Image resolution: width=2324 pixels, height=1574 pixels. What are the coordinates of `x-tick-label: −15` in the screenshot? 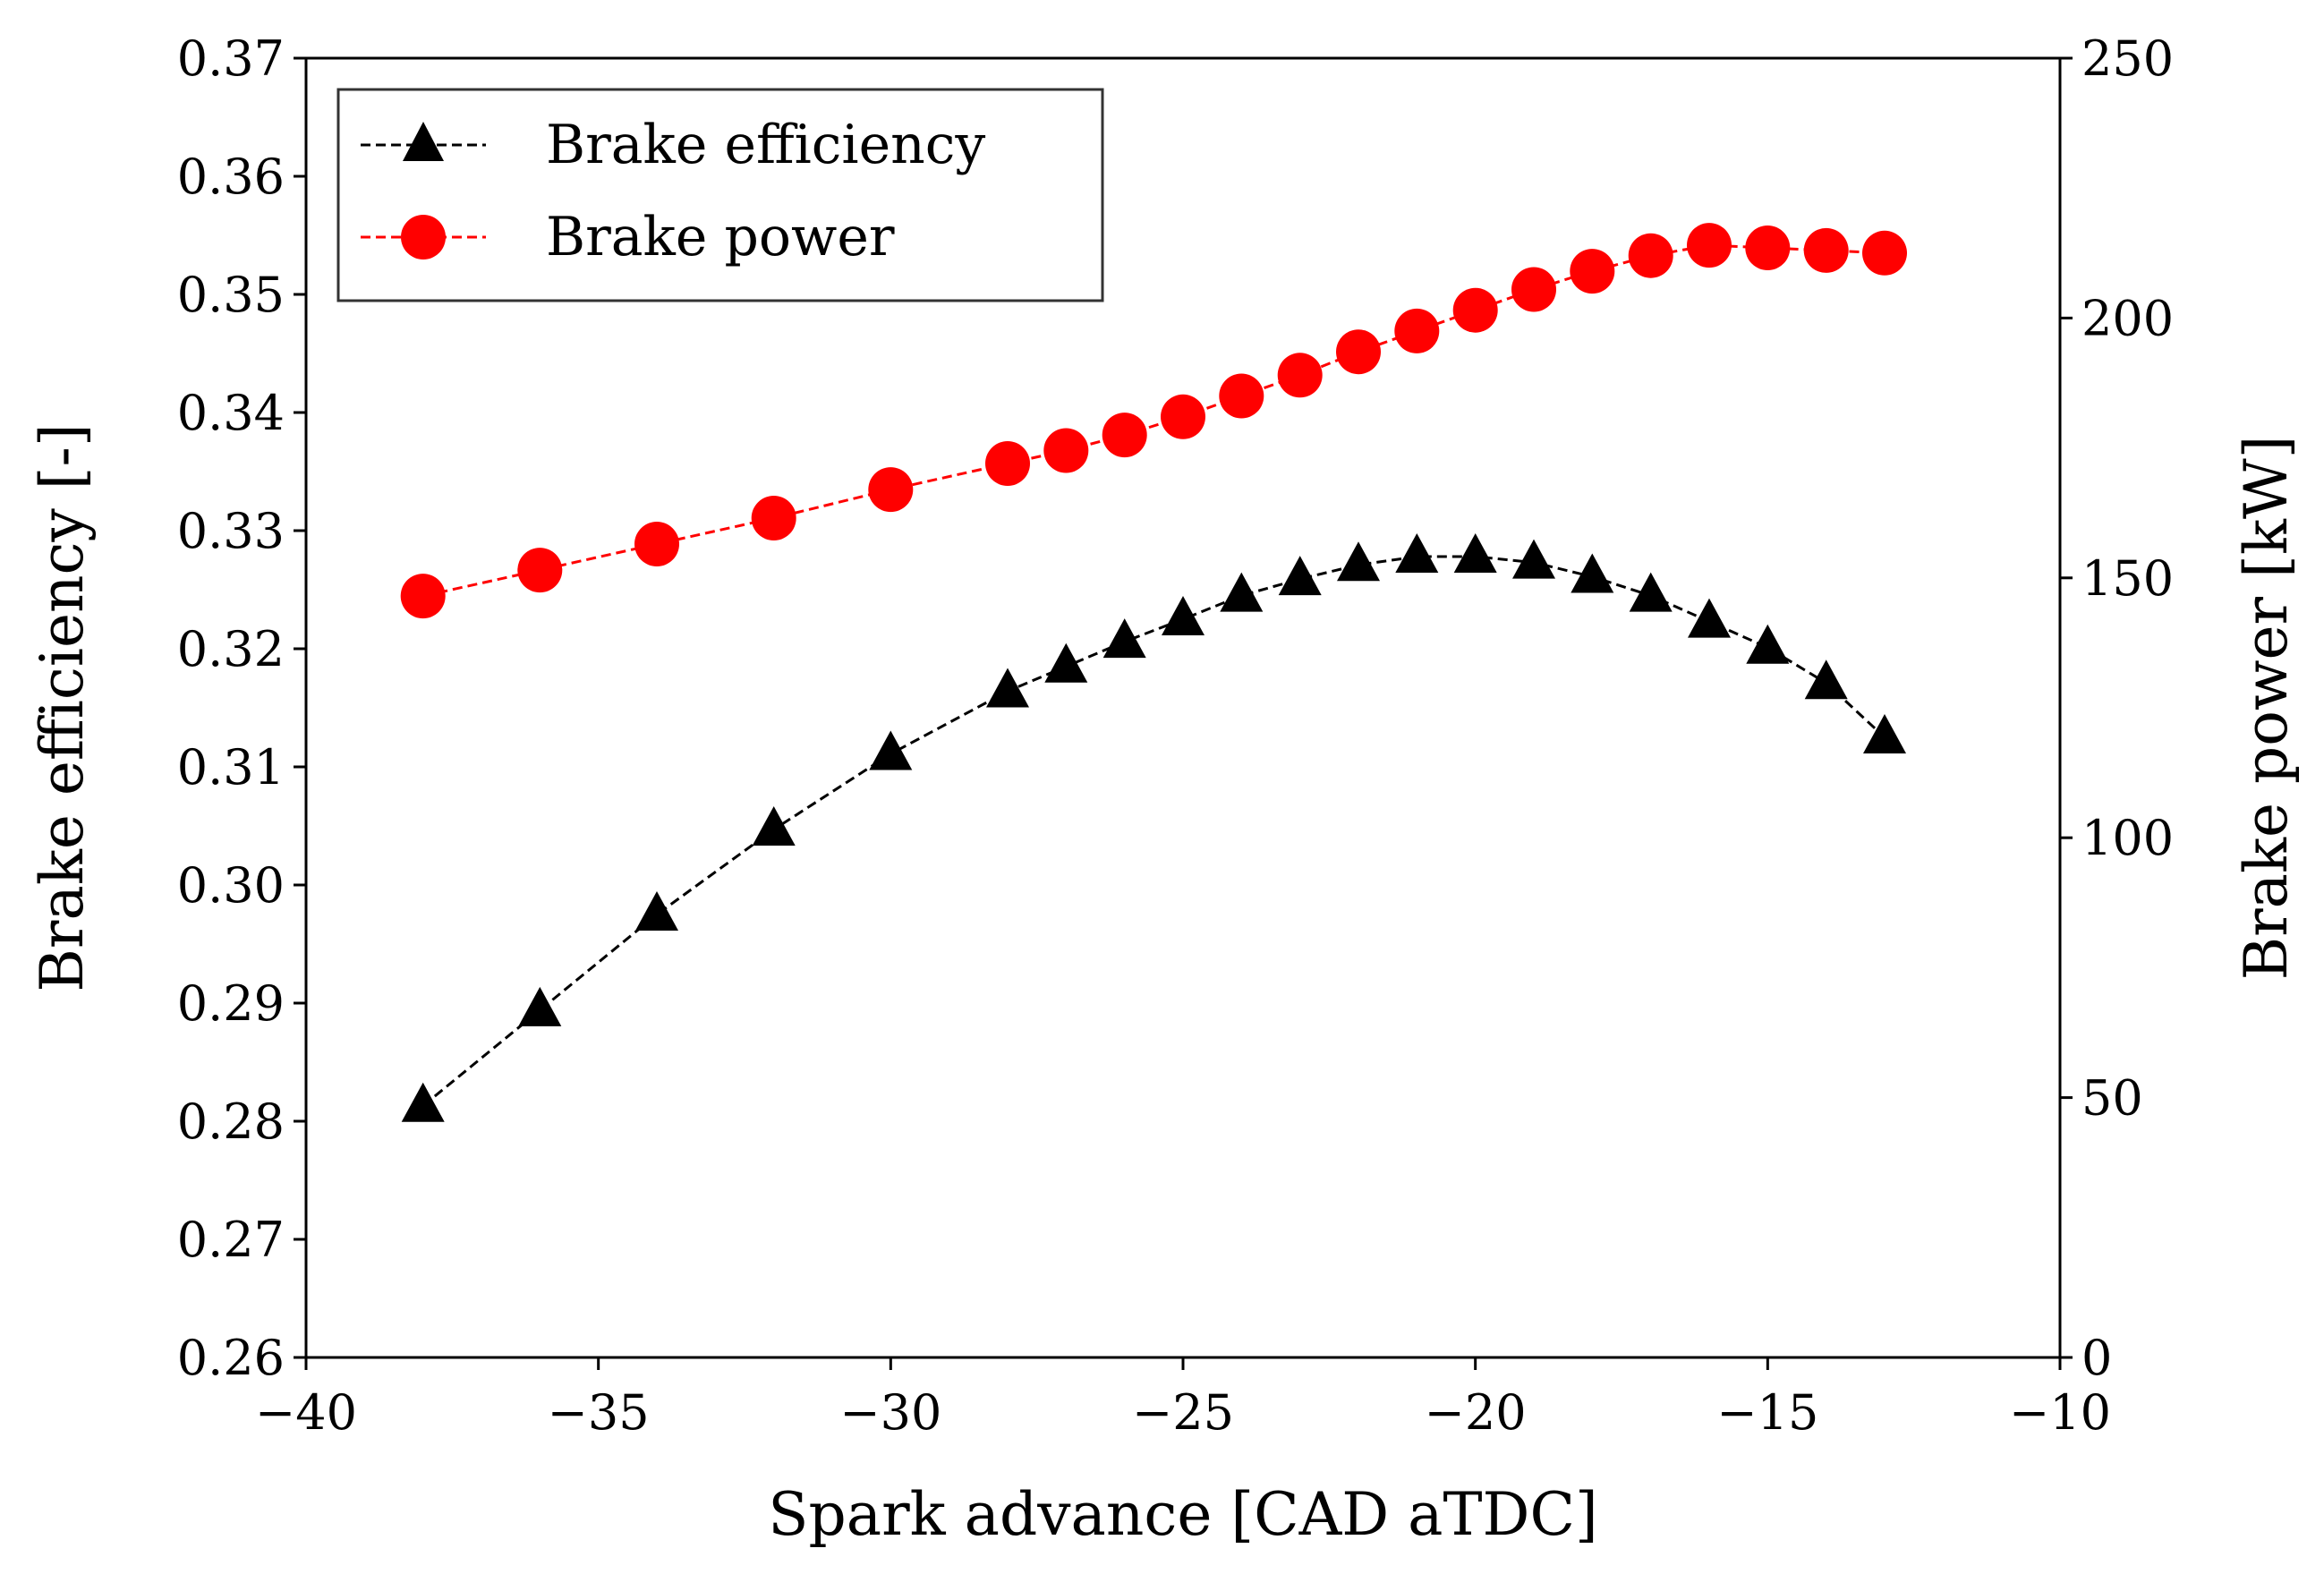 It's located at (1767, 1412).